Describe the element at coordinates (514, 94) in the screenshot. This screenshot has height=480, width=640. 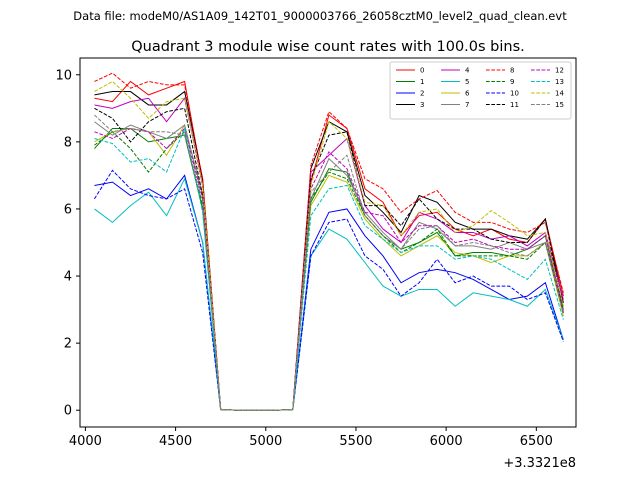
I see `legend-label-10: 10` at that location.